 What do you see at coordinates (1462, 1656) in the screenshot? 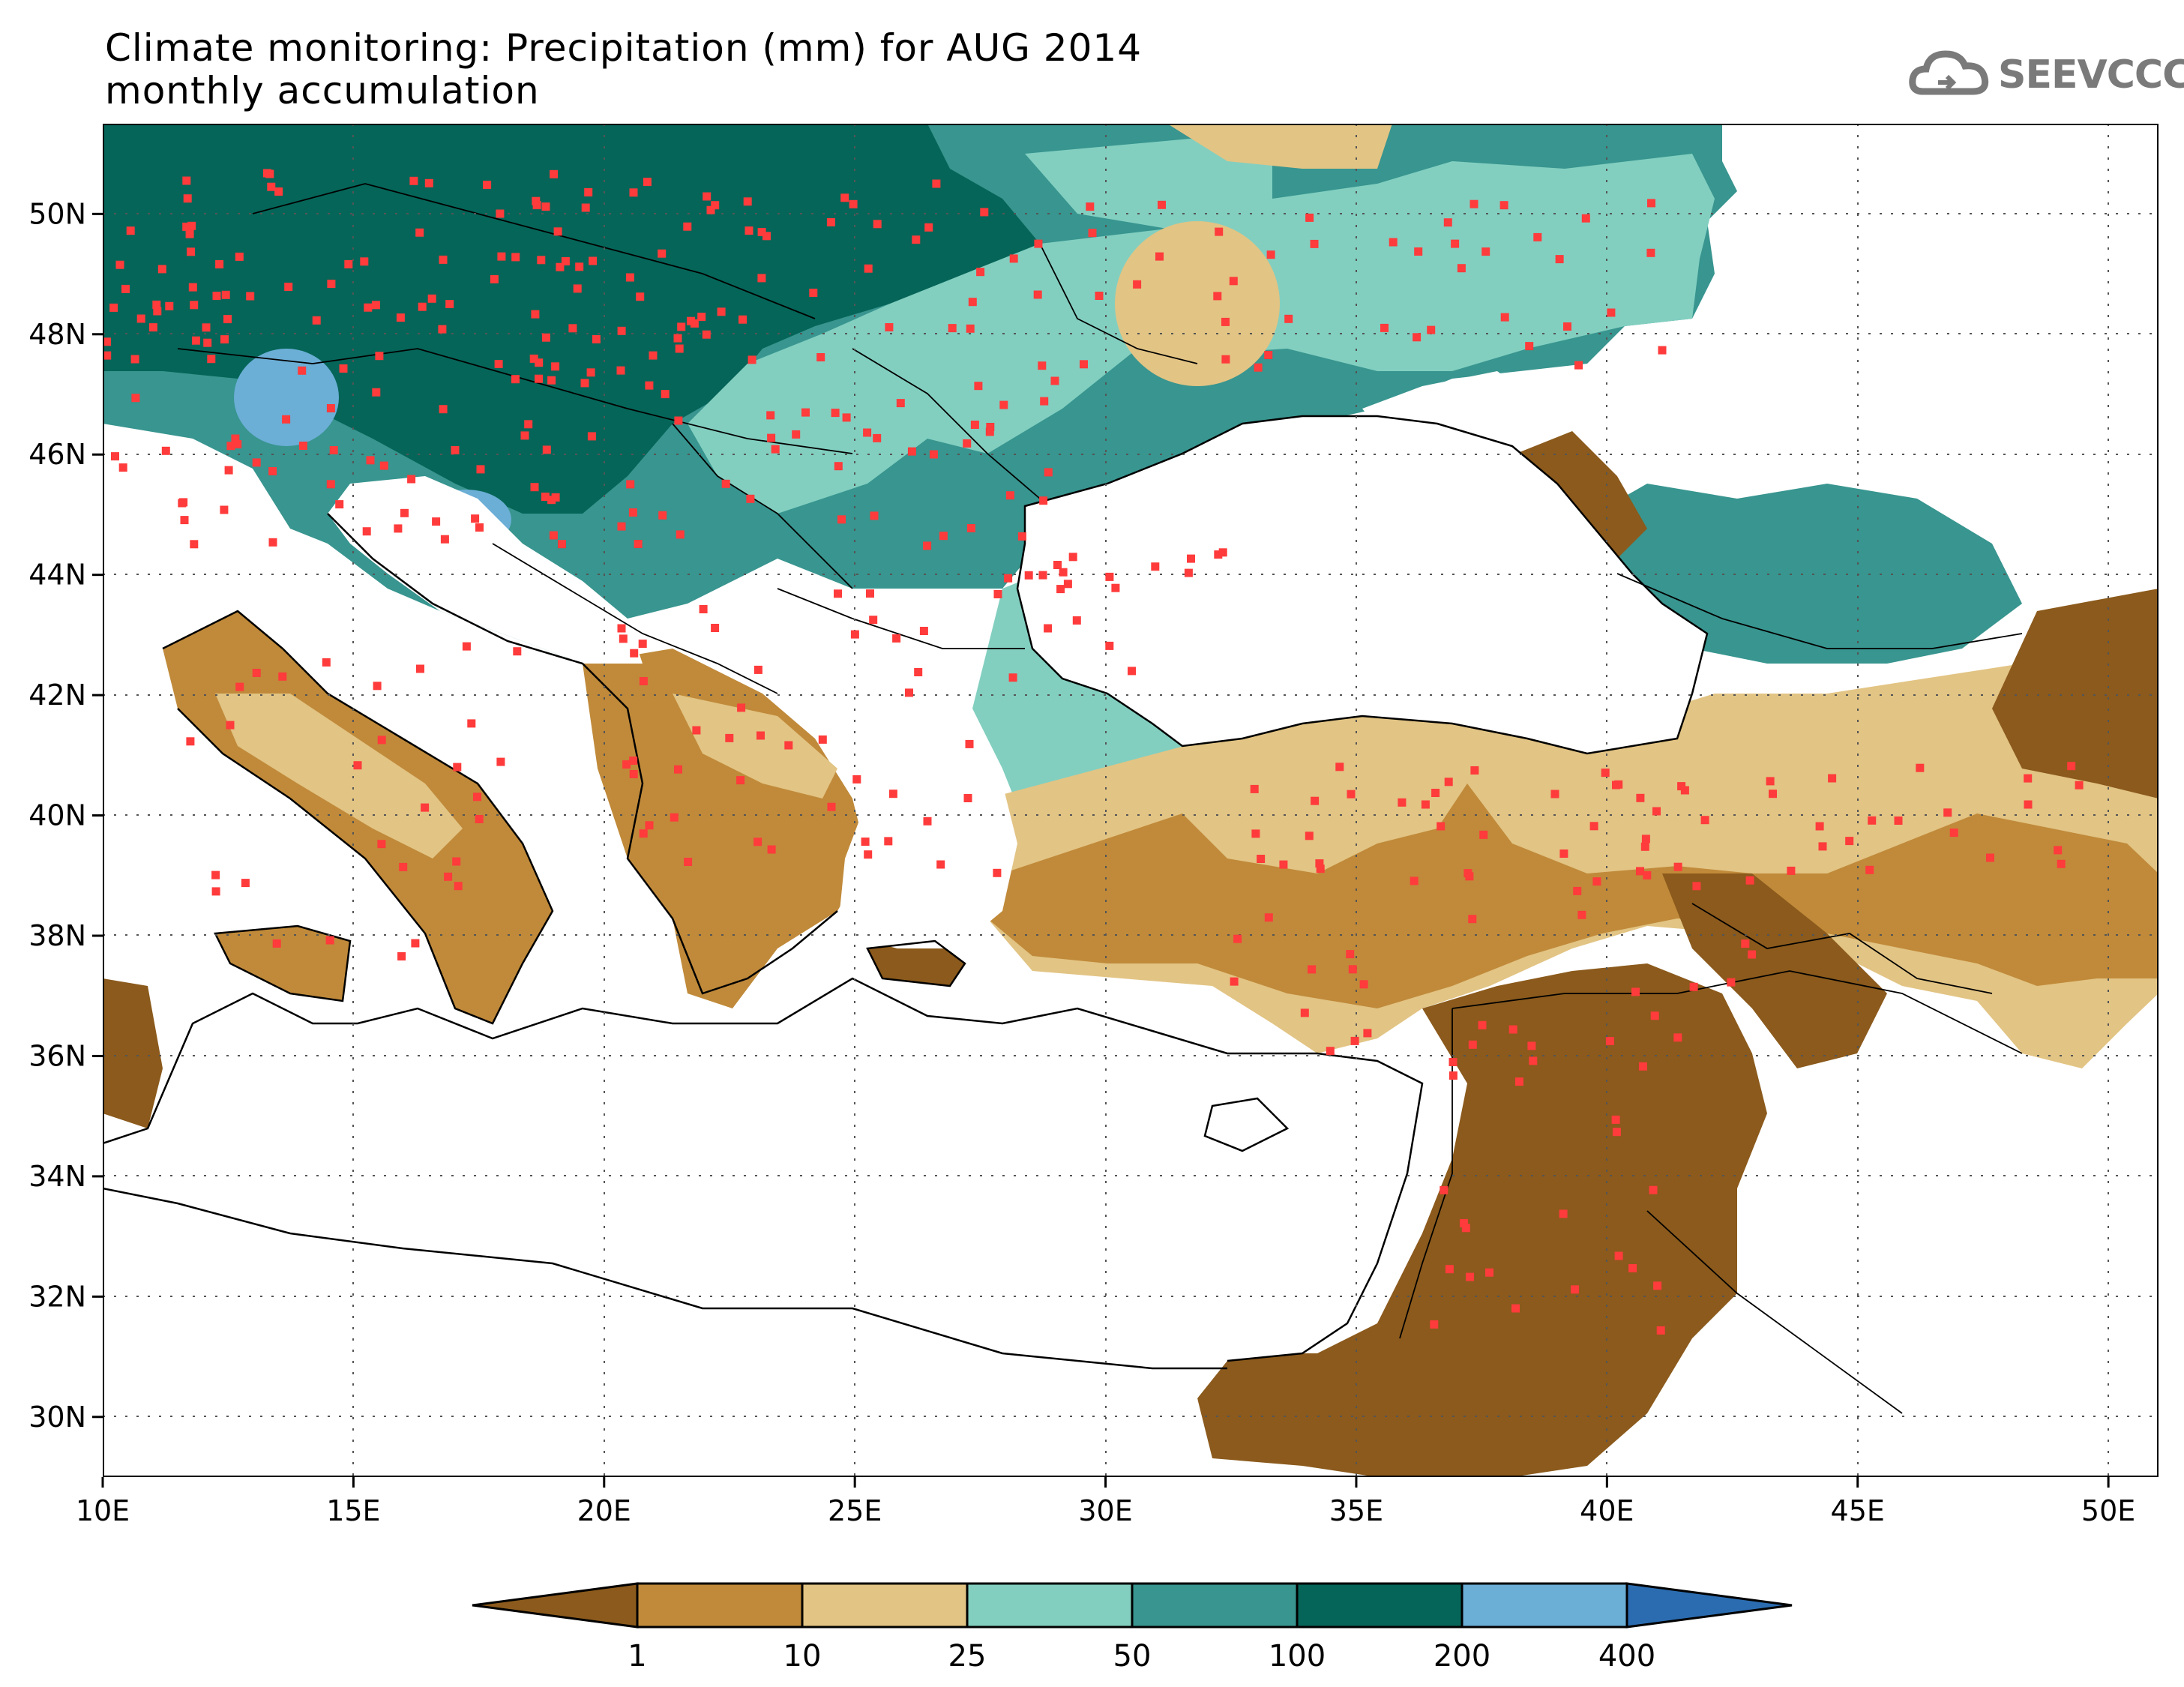
I see `colorbar-threshold-label: 200` at bounding box center [1462, 1656].